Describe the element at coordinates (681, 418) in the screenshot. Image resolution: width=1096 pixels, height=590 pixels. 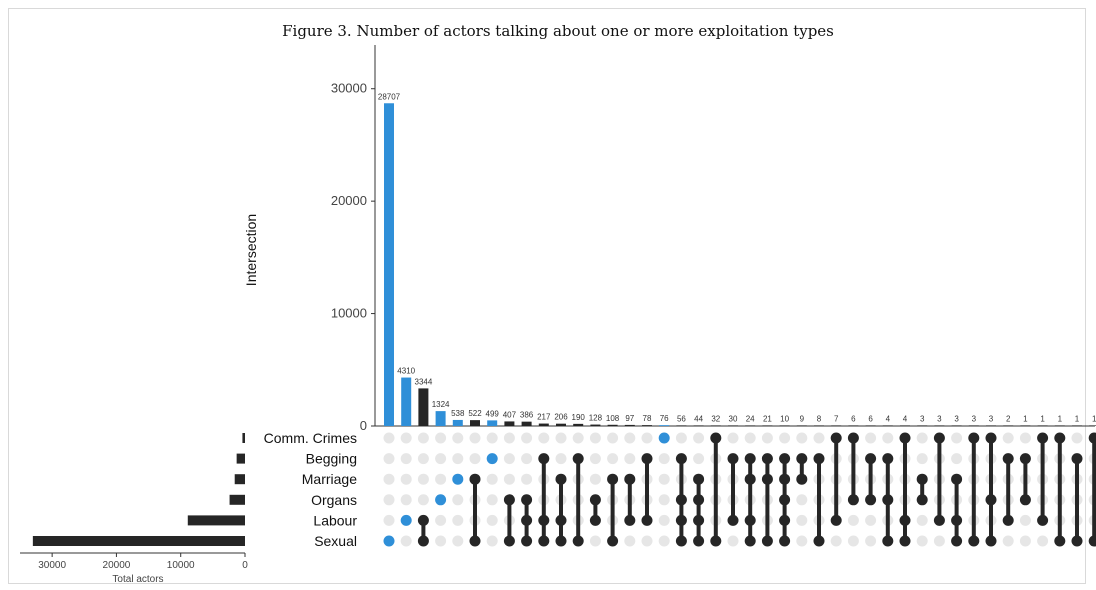
I see `bar-value-label: 56` at that location.